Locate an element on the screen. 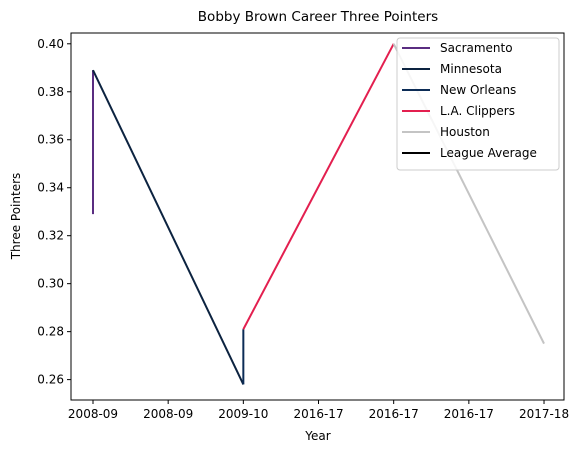  legend-label: L.A. Clippers is located at coordinates (477, 111).